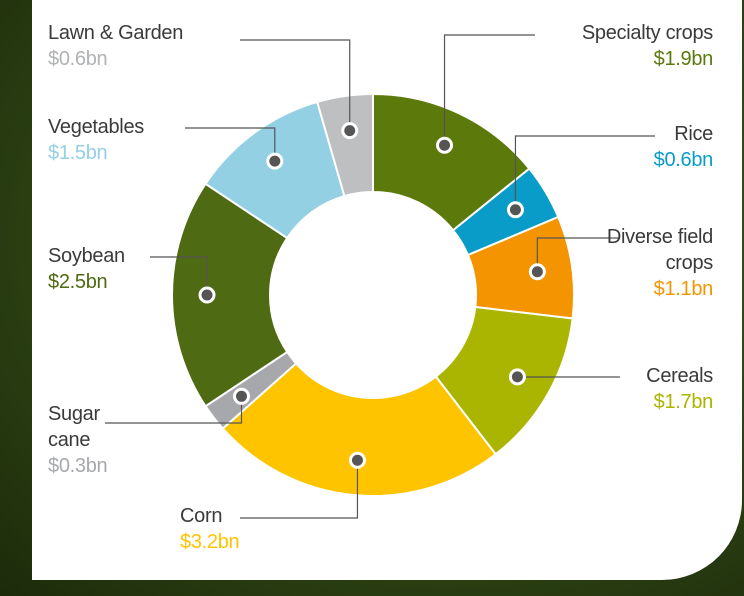 The image size is (744, 596). Describe the element at coordinates (647, 33) in the screenshot. I see `category-label: Specialty crops` at that location.